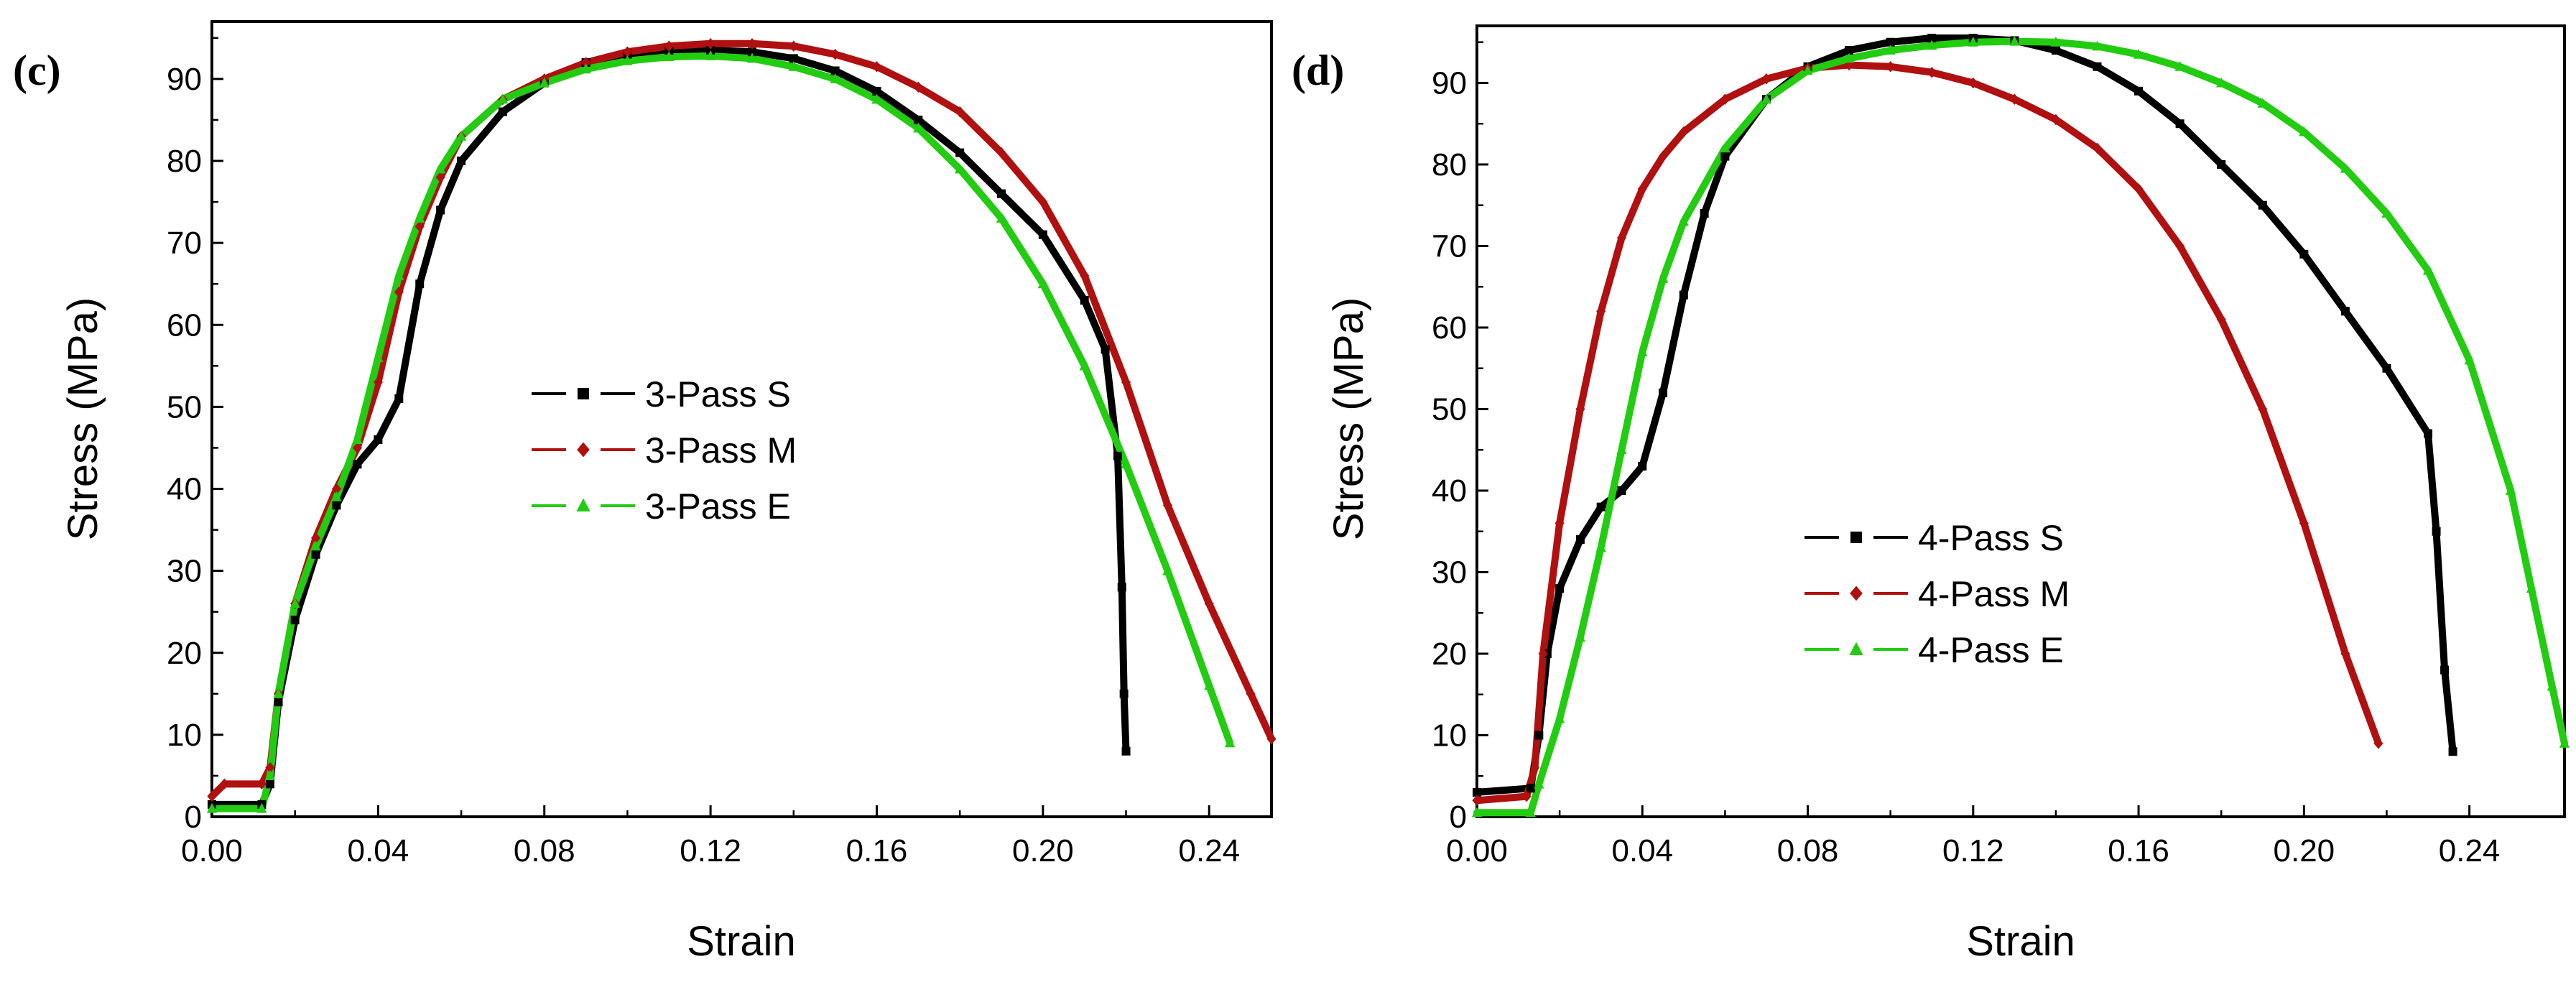  What do you see at coordinates (1449, 328) in the screenshot?
I see `y-tick-label: 60` at bounding box center [1449, 328].